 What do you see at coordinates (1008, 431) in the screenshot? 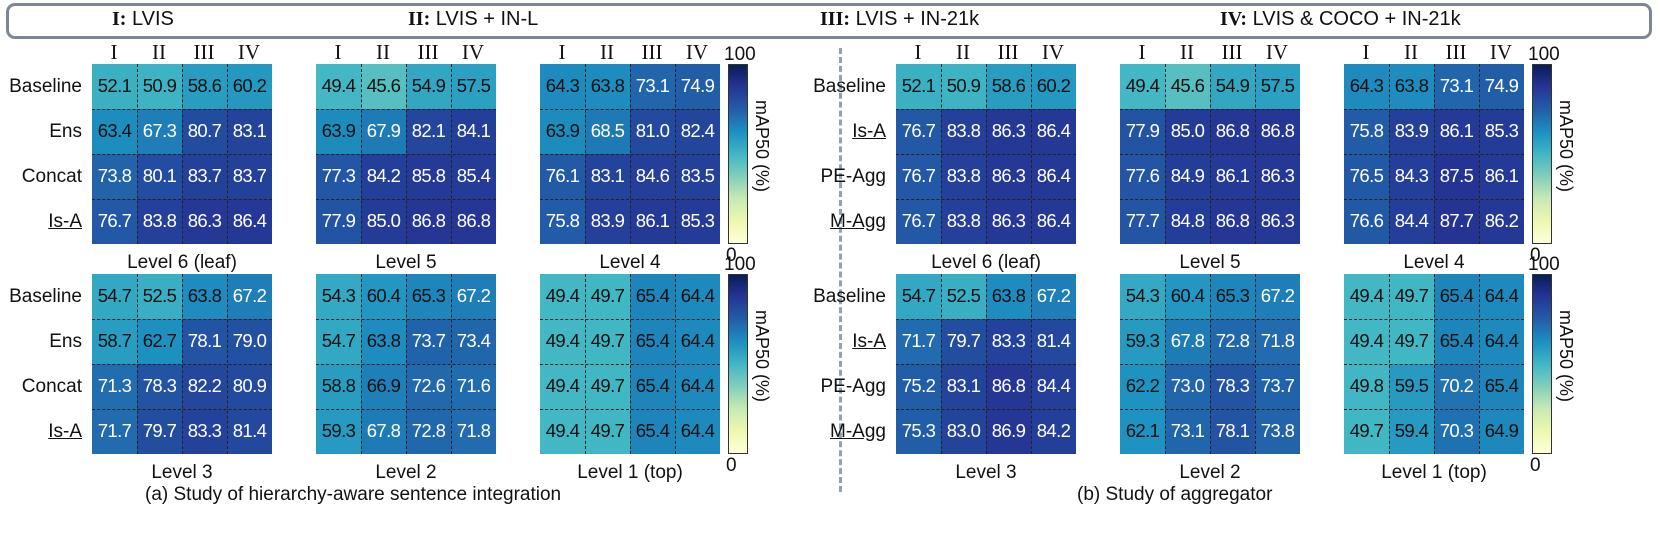
I see `heatmap-cell: 86.9` at bounding box center [1008, 431].